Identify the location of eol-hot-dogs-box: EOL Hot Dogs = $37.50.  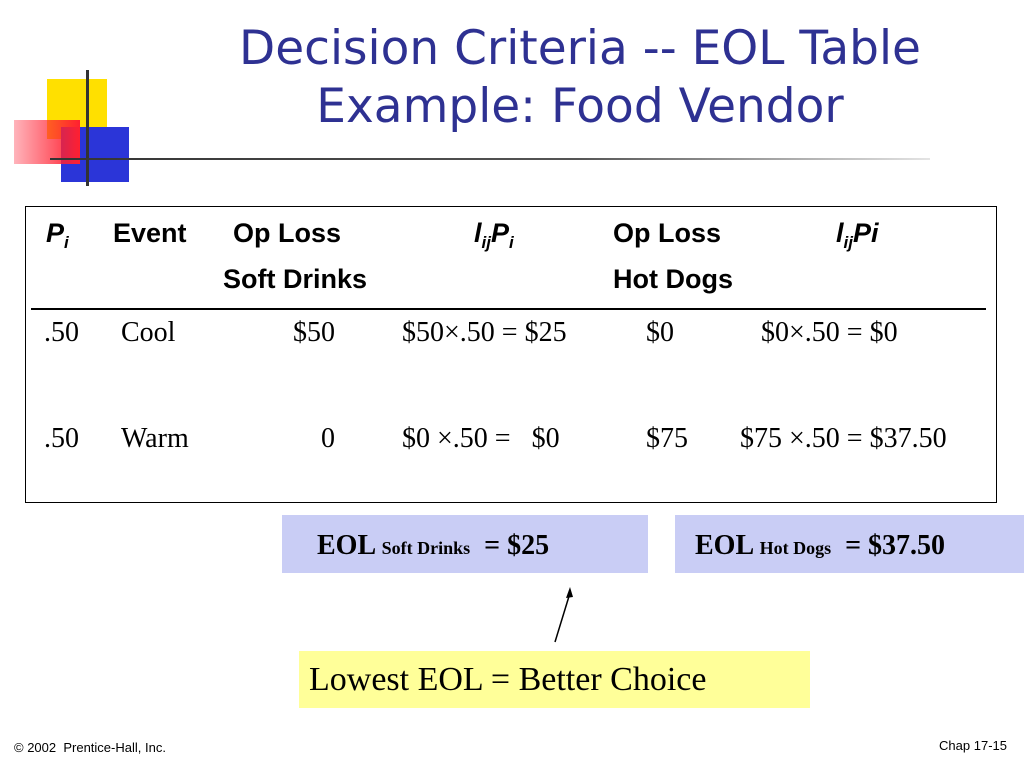
(849, 544).